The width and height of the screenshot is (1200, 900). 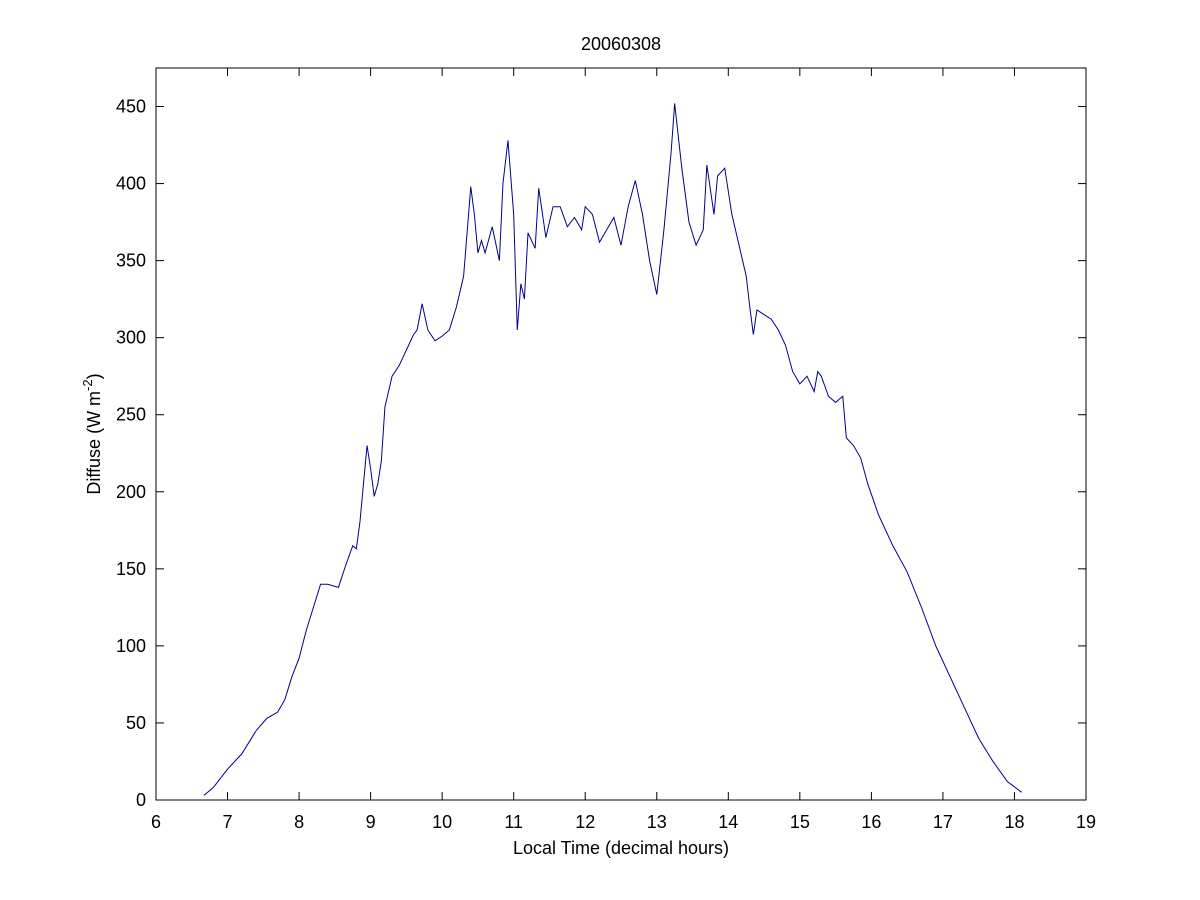 I want to click on x-tick-label: 7, so click(x=228, y=822).